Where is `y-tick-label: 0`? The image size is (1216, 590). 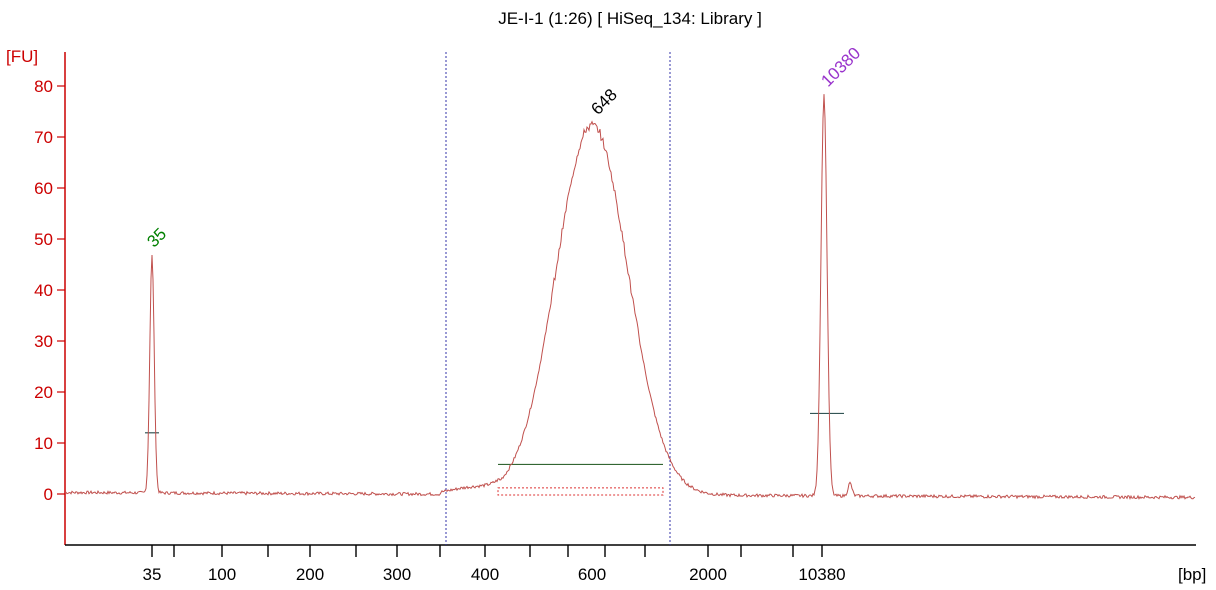 y-tick-label: 0 is located at coordinates (48, 494).